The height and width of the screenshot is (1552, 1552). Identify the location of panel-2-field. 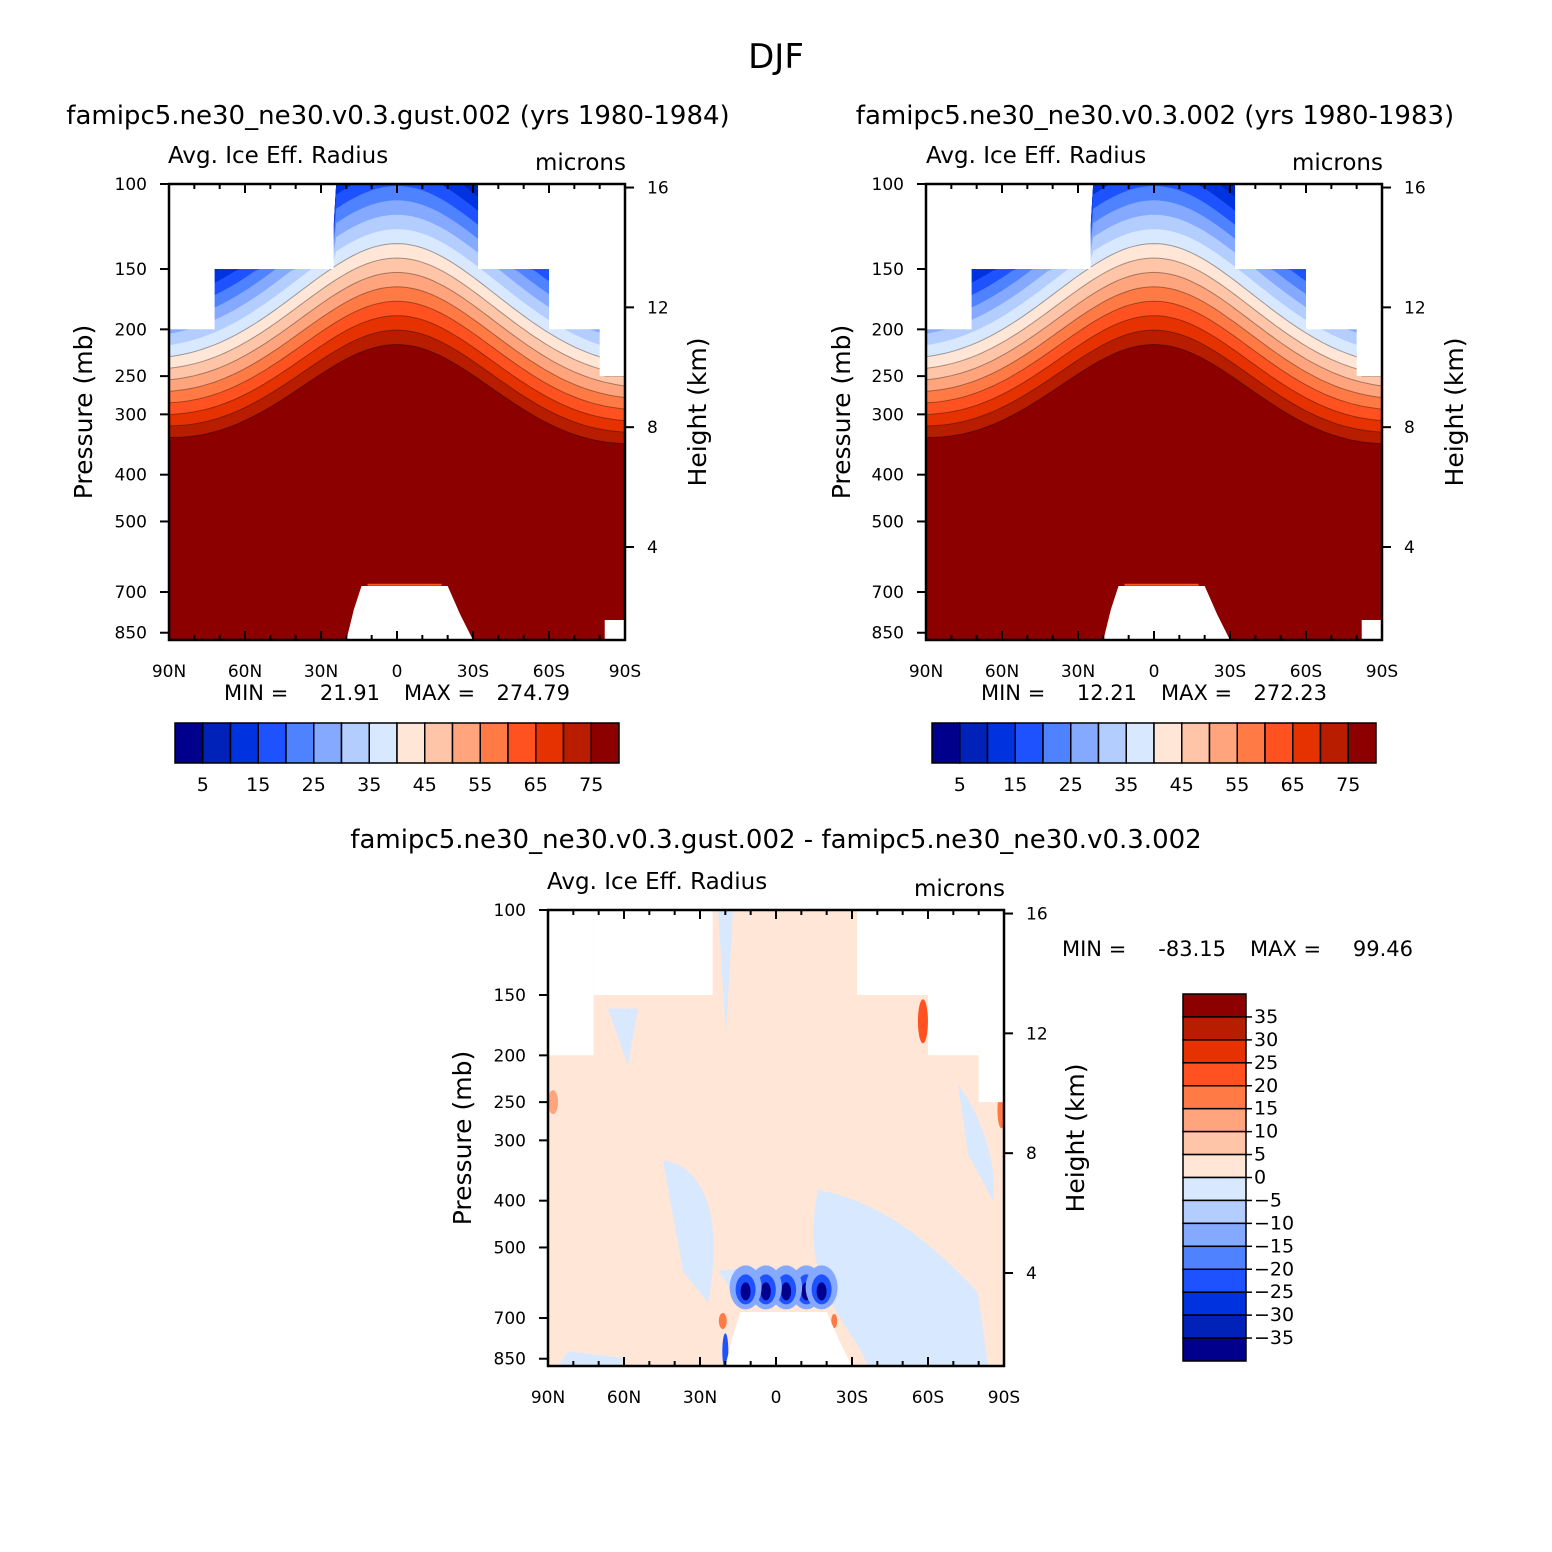
(1154, 412).